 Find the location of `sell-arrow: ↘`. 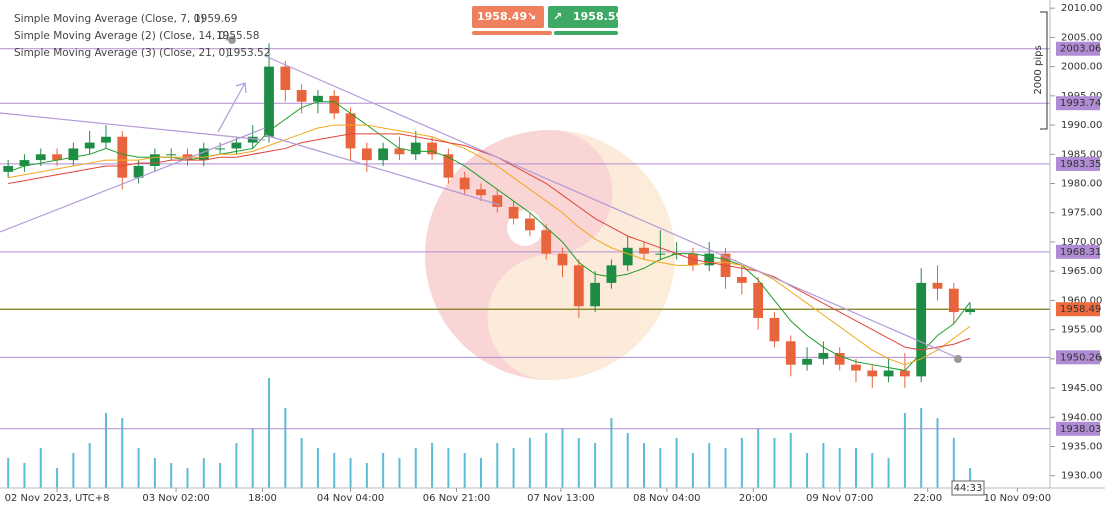

sell-arrow: ↘ is located at coordinates (531, 16).